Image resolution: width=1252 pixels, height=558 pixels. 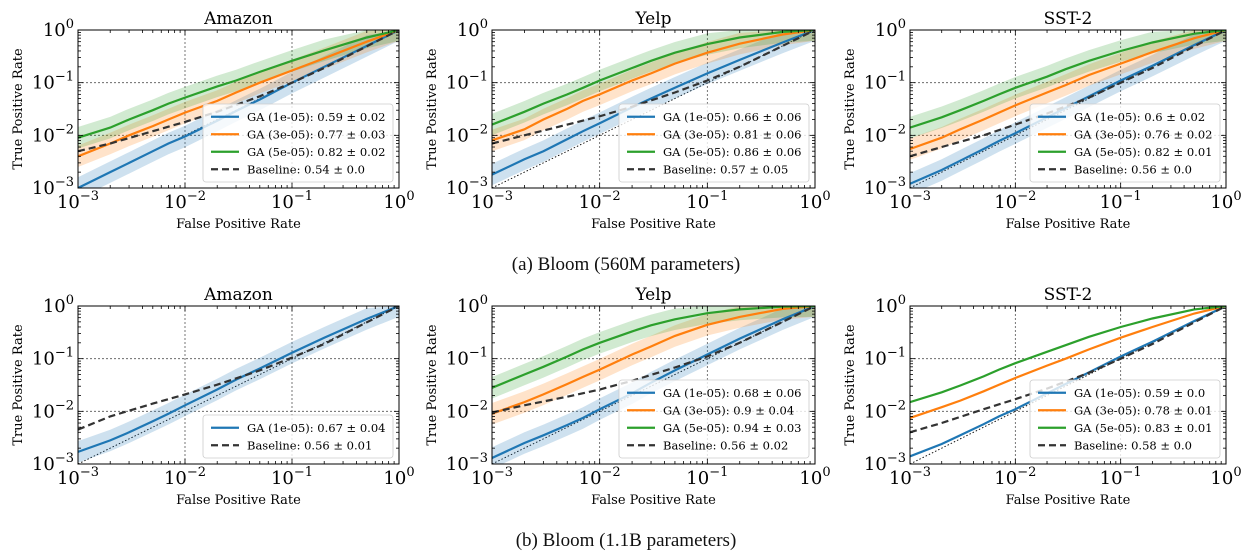 I want to click on plot-area, so click(x=238, y=385).